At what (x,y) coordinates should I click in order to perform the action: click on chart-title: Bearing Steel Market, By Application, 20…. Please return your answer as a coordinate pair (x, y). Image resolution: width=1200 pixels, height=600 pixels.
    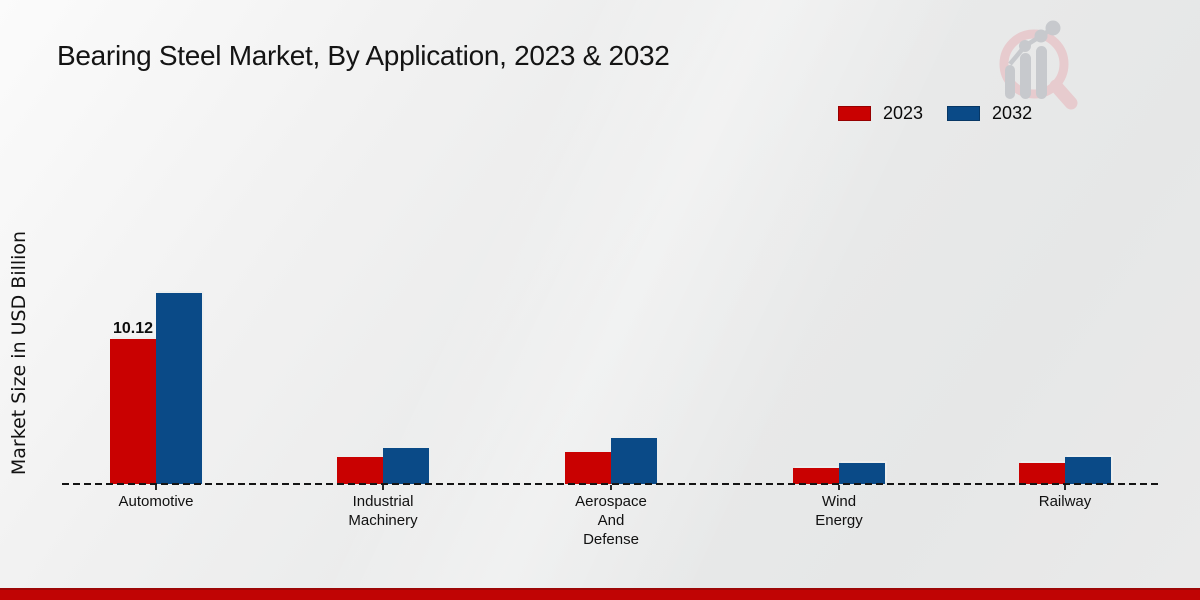
    Looking at the image, I should click on (363, 55).